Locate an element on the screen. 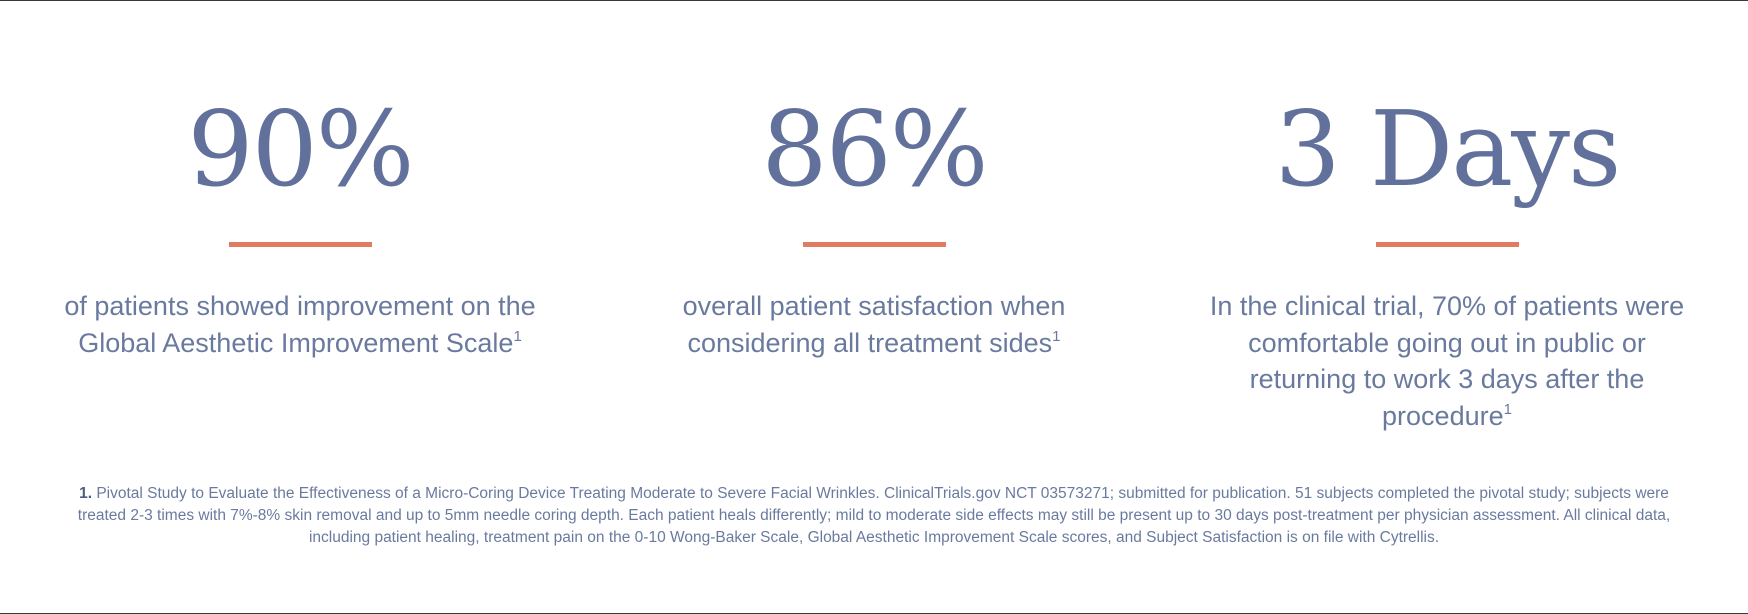 The height and width of the screenshot is (614, 1748). stat-value: 90% is located at coordinates (300, 149).